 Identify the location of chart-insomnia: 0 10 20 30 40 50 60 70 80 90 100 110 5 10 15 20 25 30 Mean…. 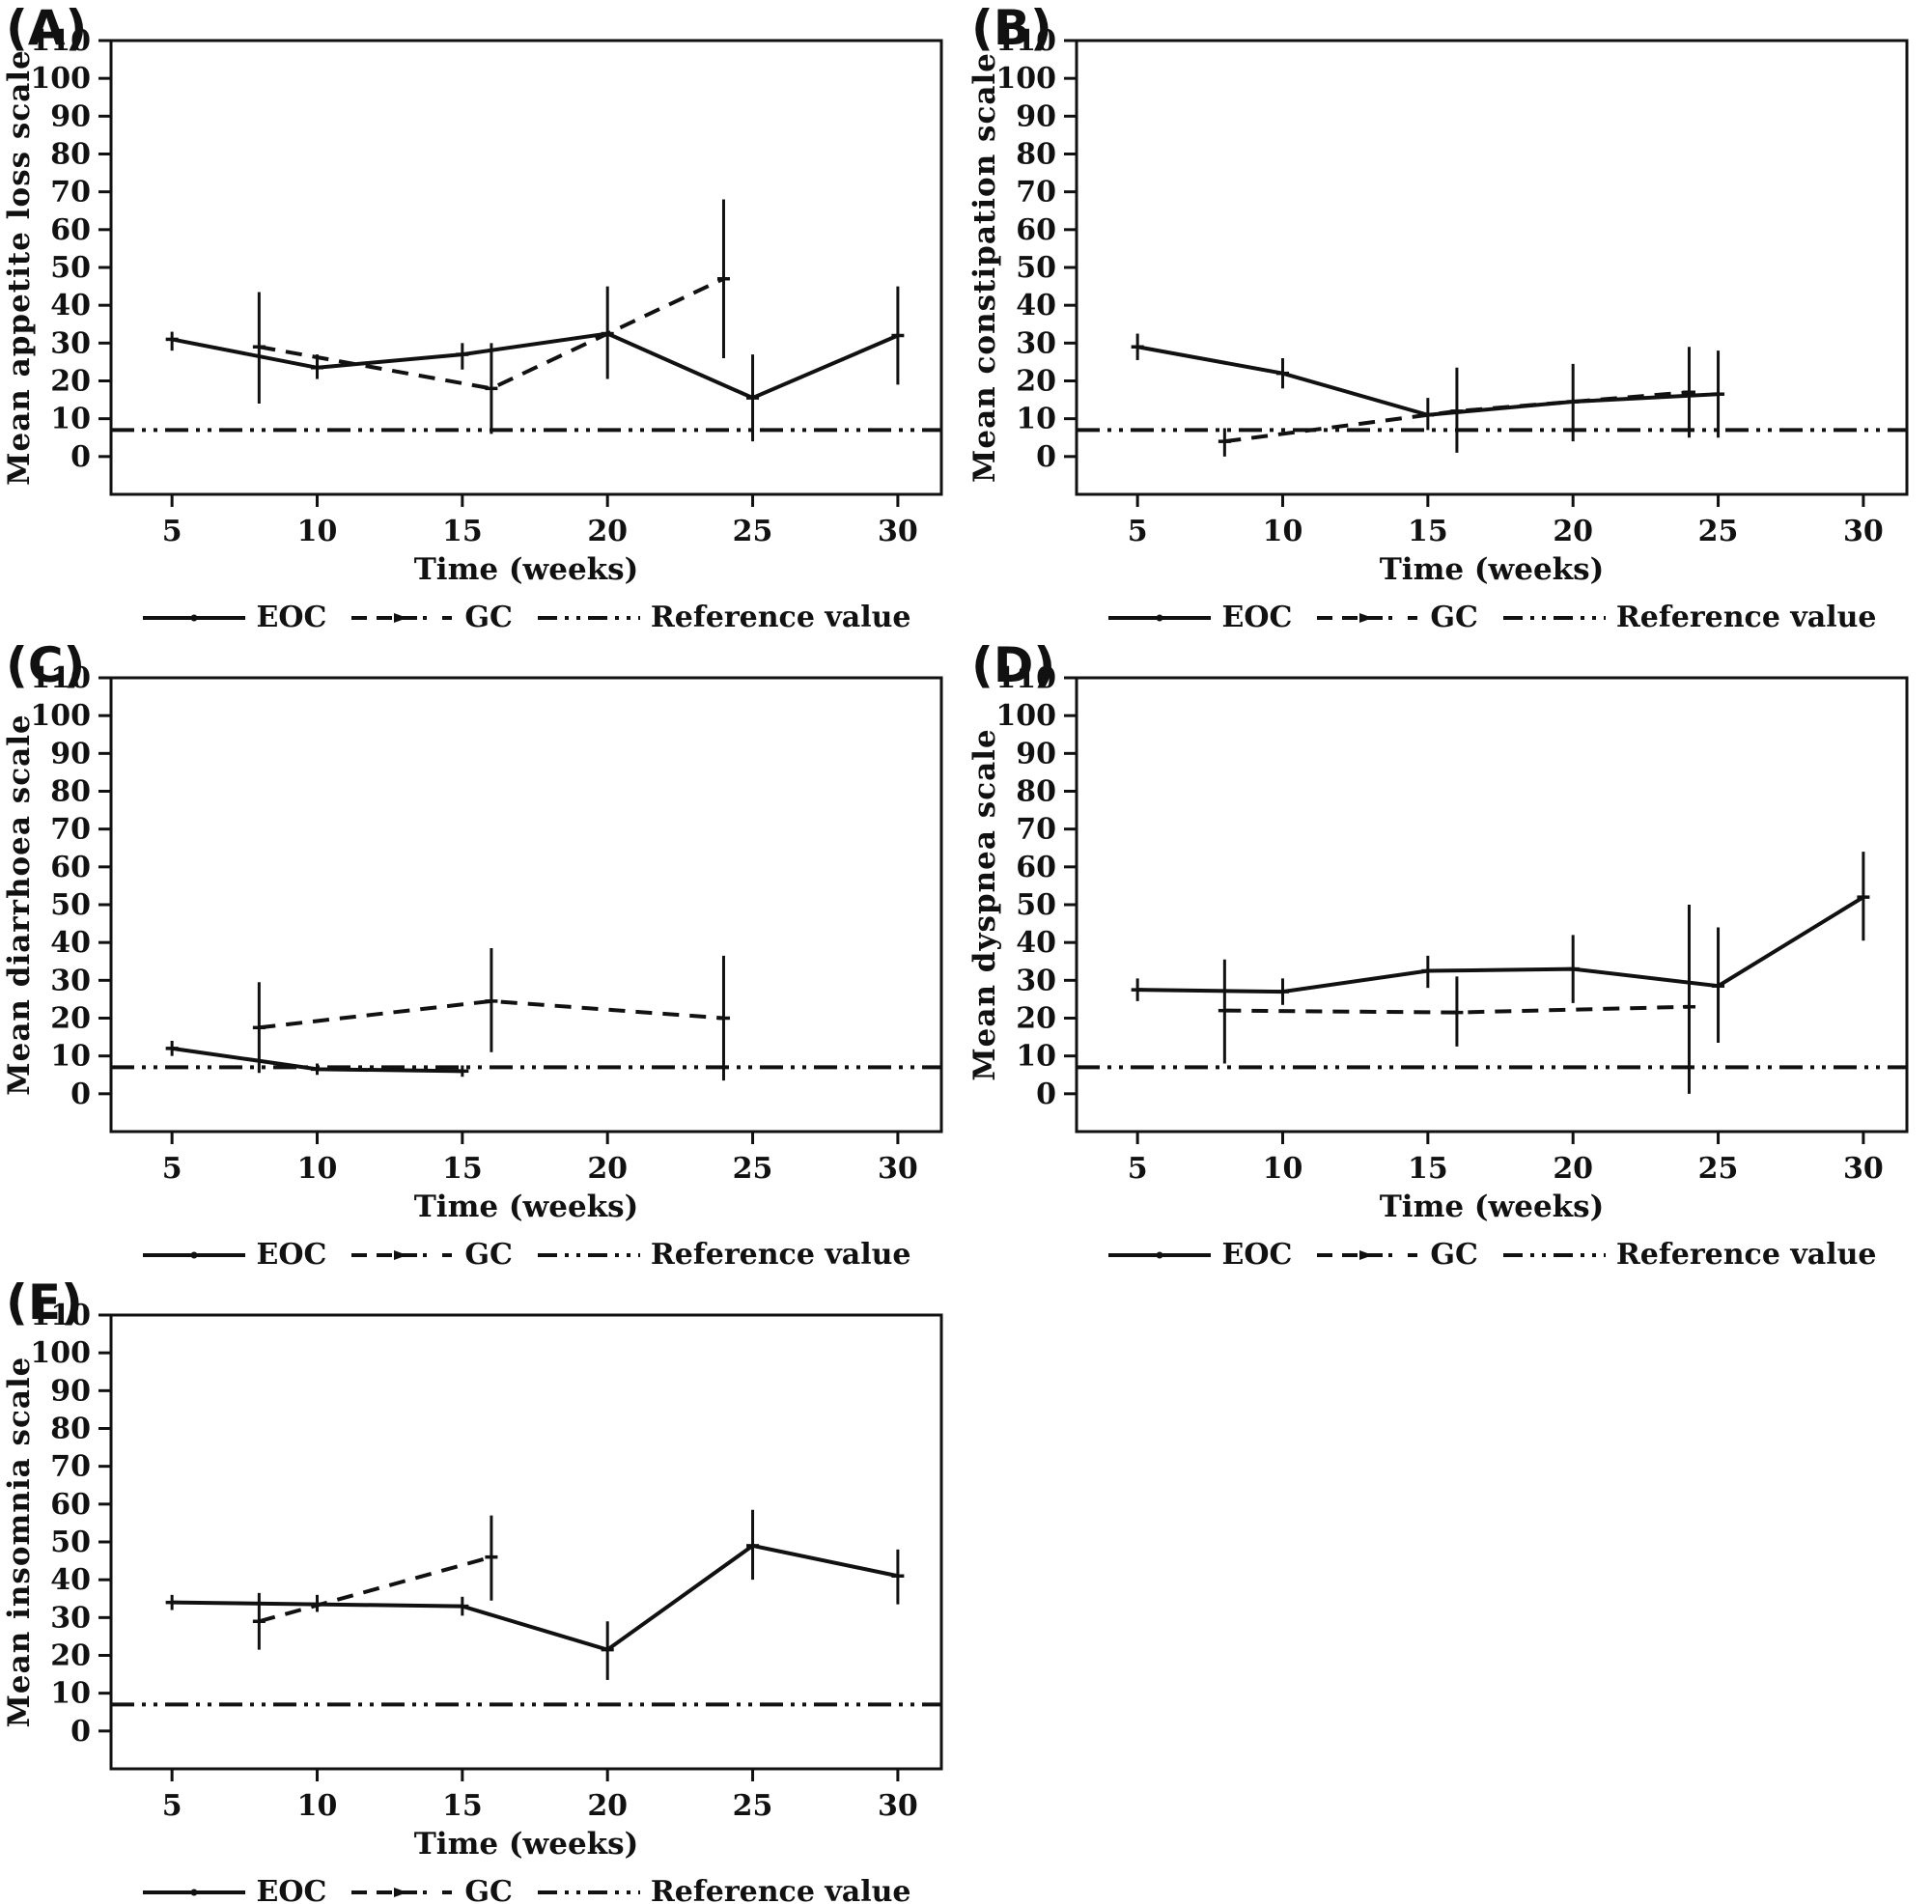
(473, 1561).